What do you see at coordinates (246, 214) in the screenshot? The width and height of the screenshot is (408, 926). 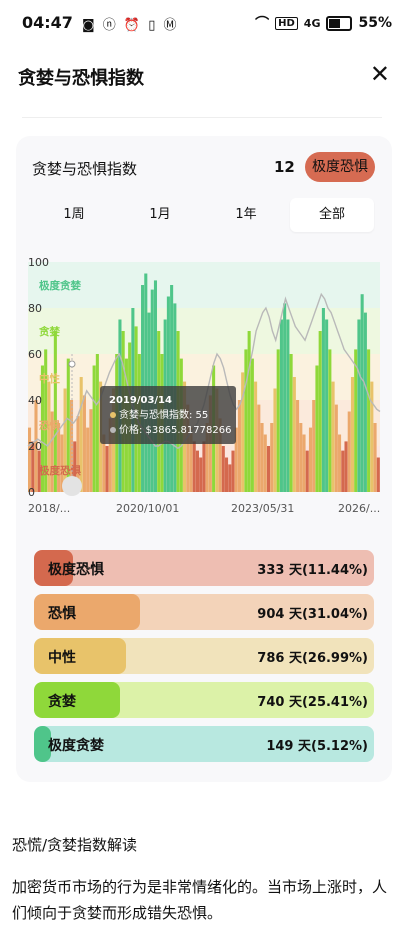 I see `tab-1y: 1年` at bounding box center [246, 214].